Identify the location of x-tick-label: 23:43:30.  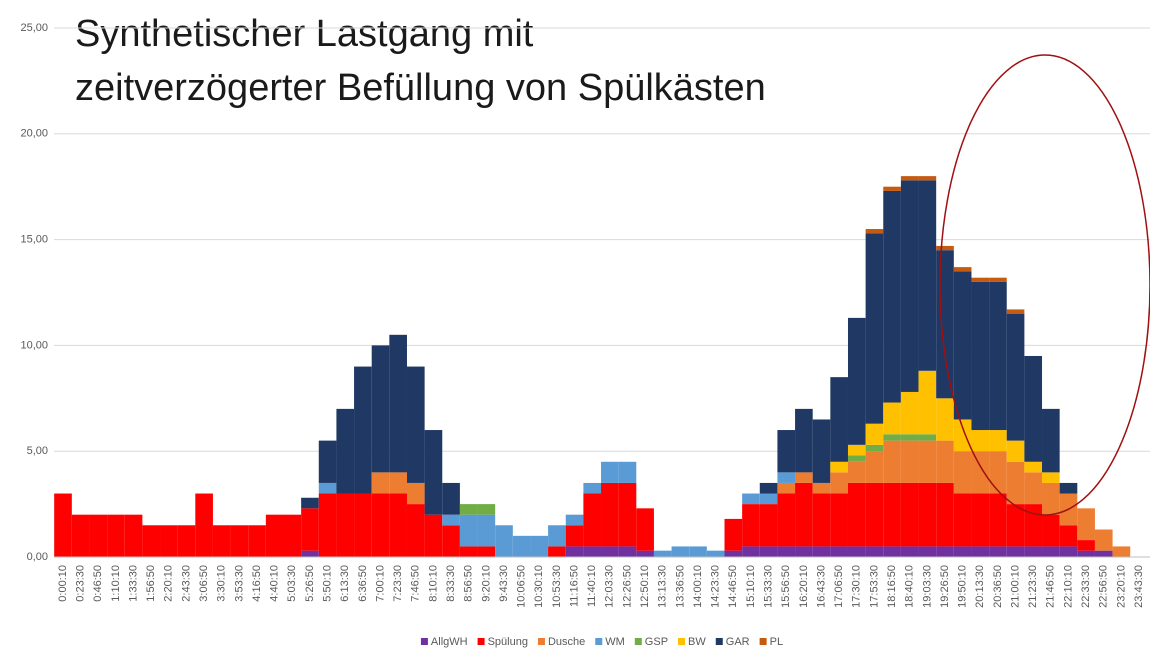
(1139, 586).